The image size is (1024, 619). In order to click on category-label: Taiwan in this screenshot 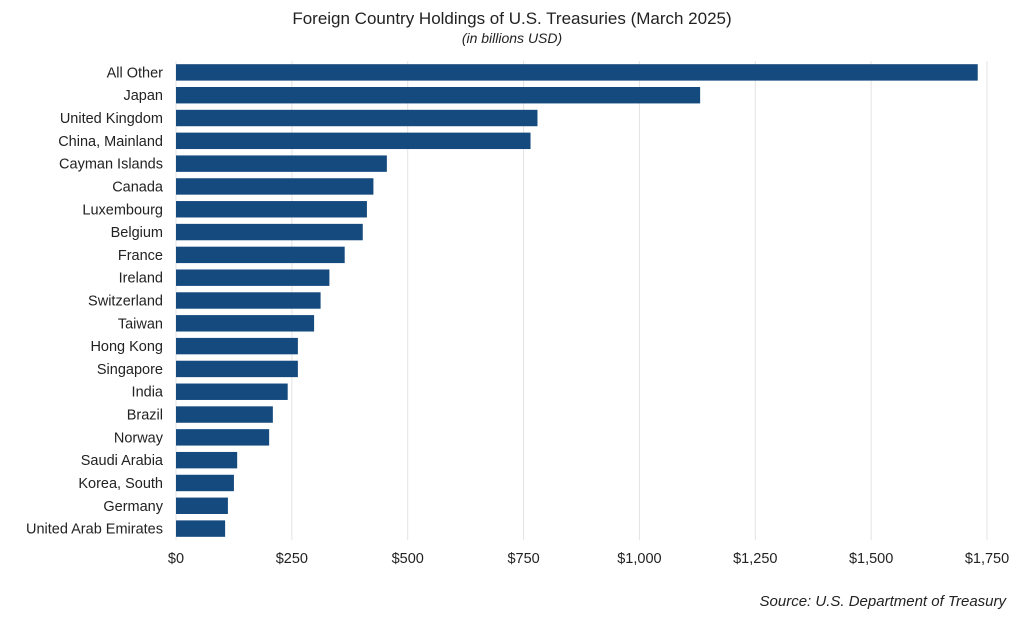, I will do `click(140, 324)`.